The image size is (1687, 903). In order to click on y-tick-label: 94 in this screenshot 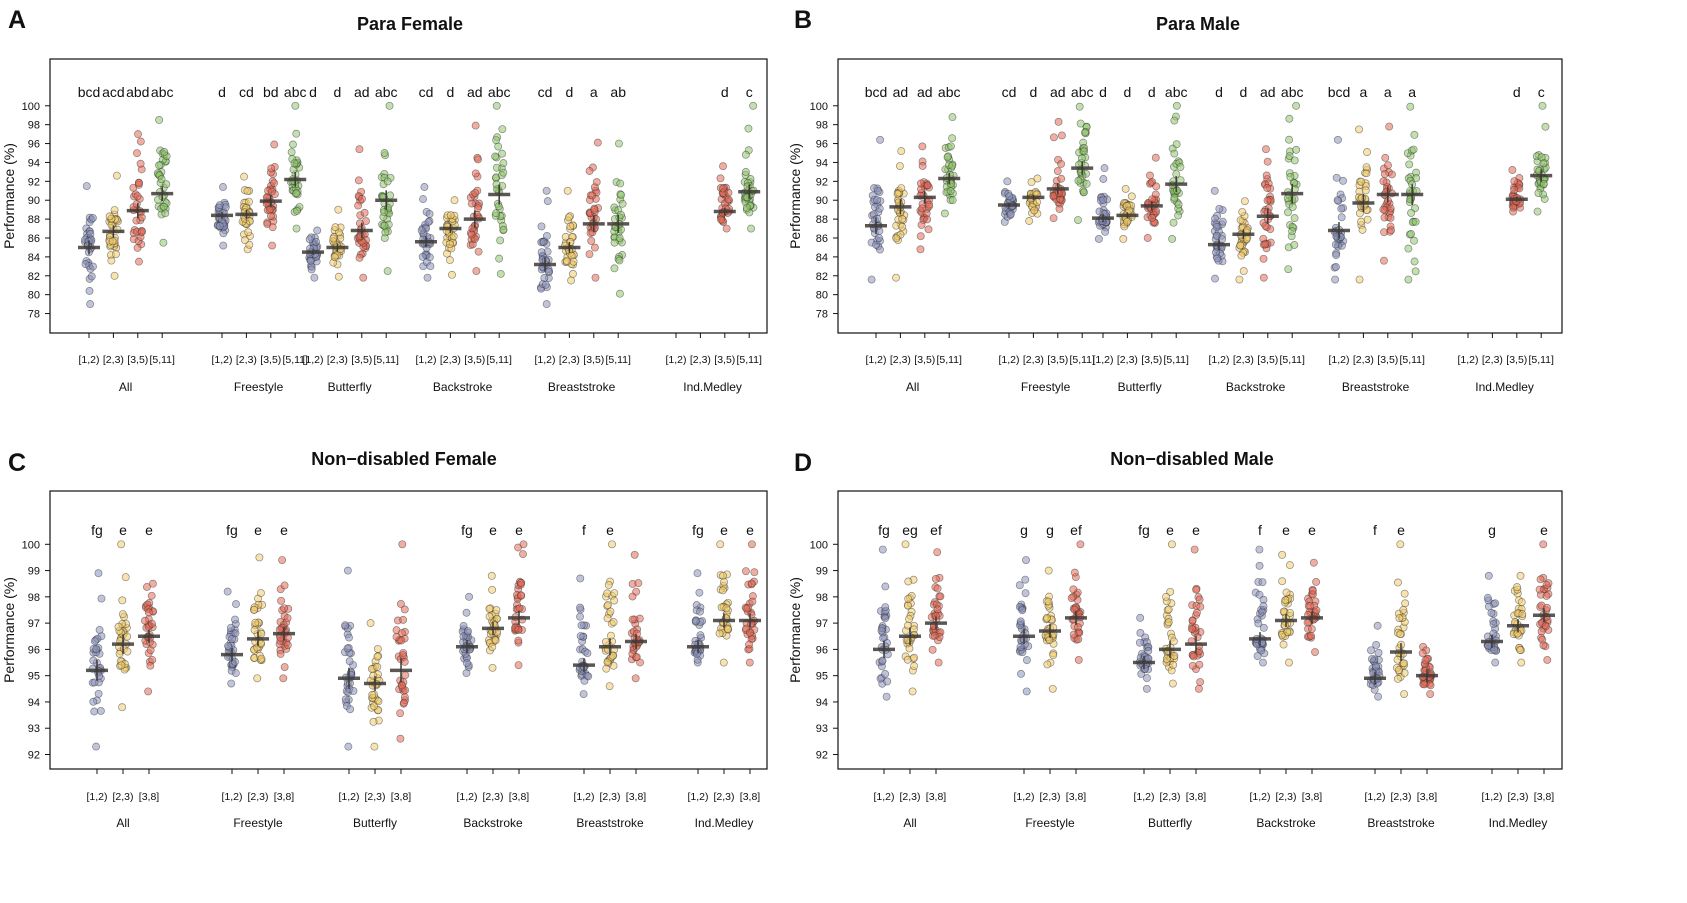, I will do `click(34, 163)`.